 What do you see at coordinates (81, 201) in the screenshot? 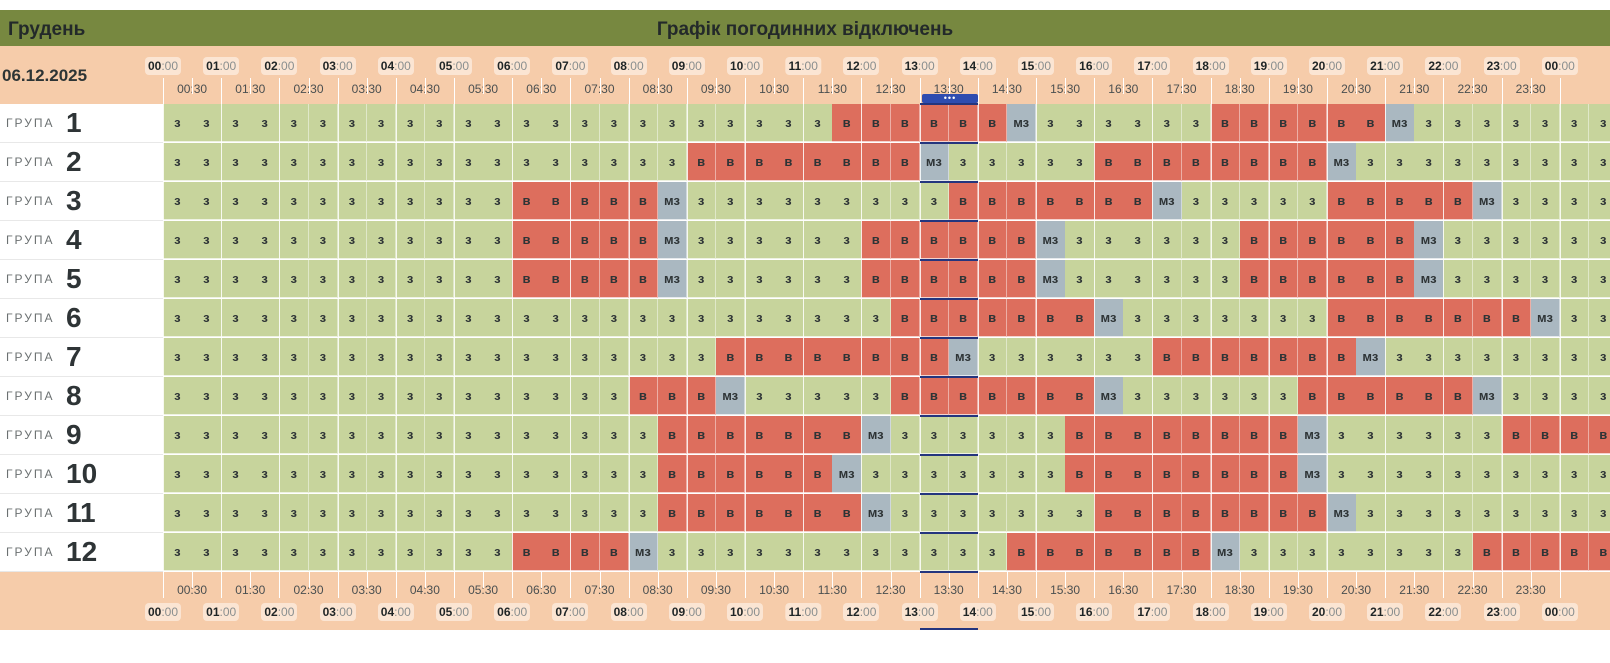
I see `group-label-row: ГРУПА 3` at bounding box center [81, 201].